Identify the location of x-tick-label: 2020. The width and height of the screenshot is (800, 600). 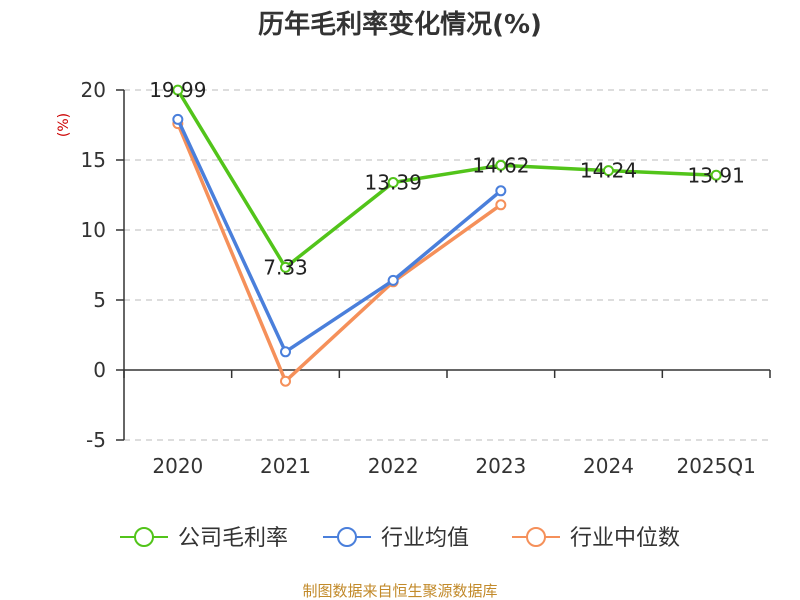
(177, 466).